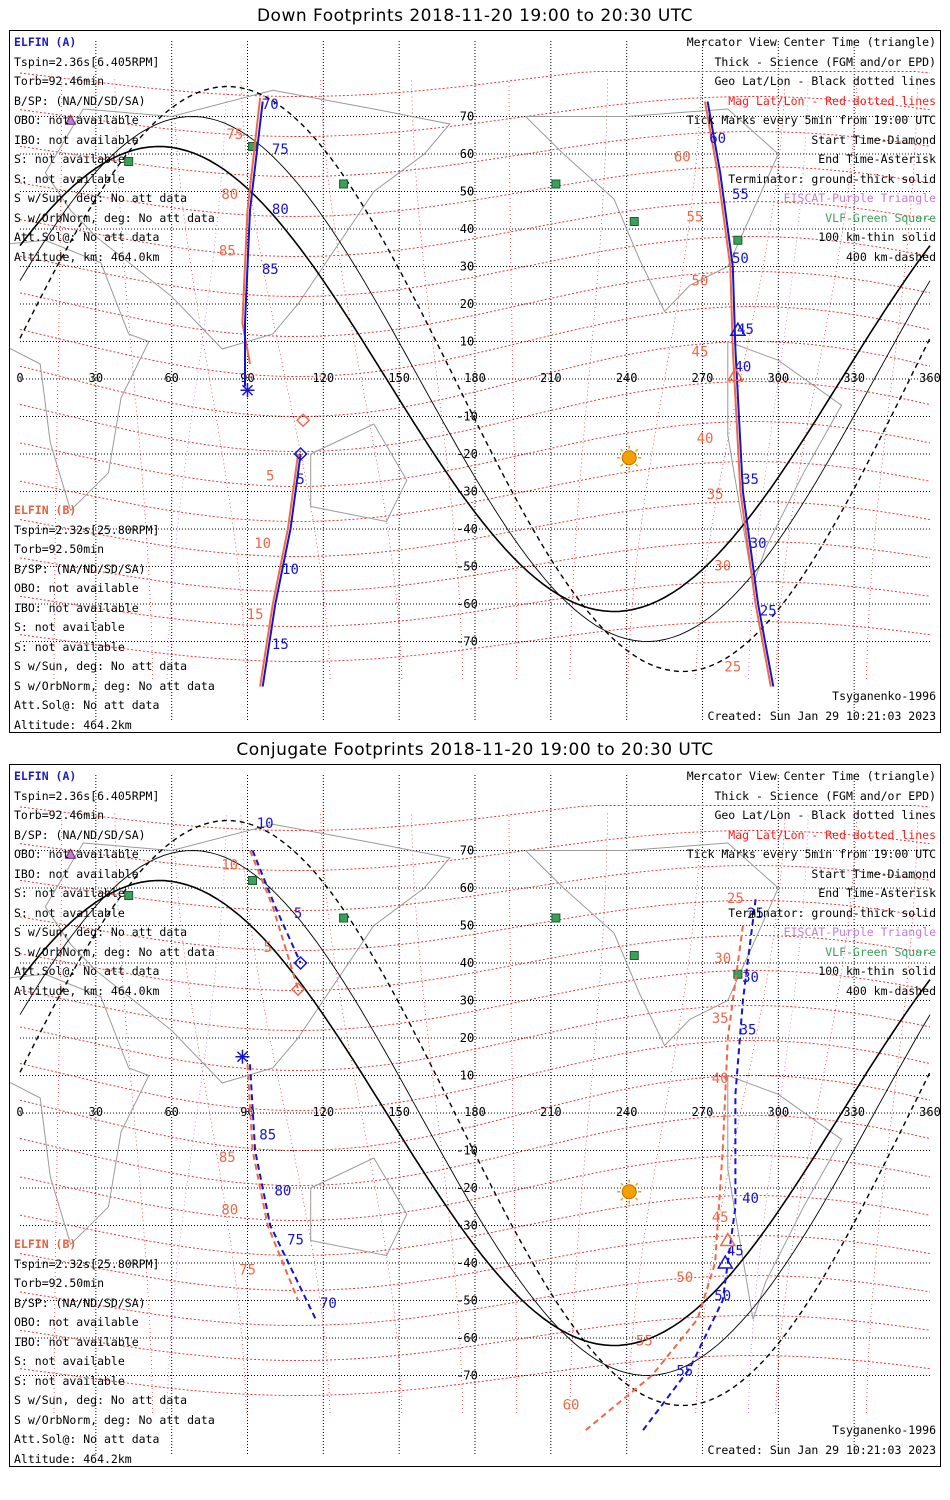 This screenshot has width=950, height=1500. Describe the element at coordinates (750, 1199) in the screenshot. I see `elfin-a-tick-label: 40` at that location.